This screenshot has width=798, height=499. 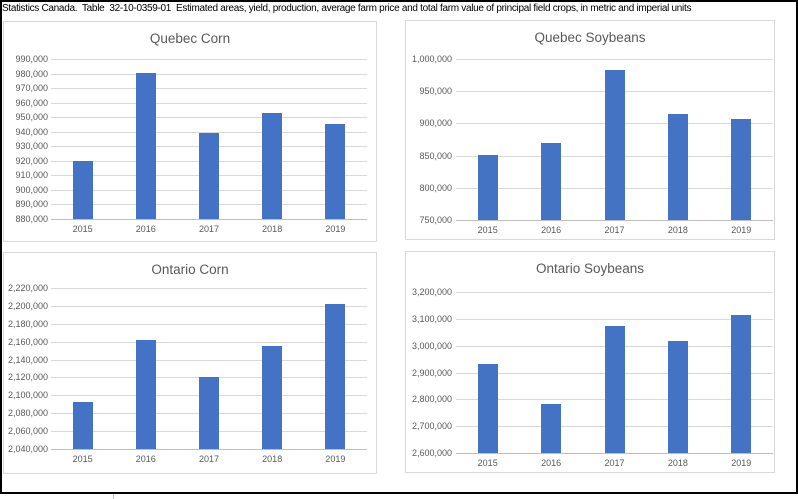 I want to click on bar-ontario-corn-2015, so click(x=82, y=425).